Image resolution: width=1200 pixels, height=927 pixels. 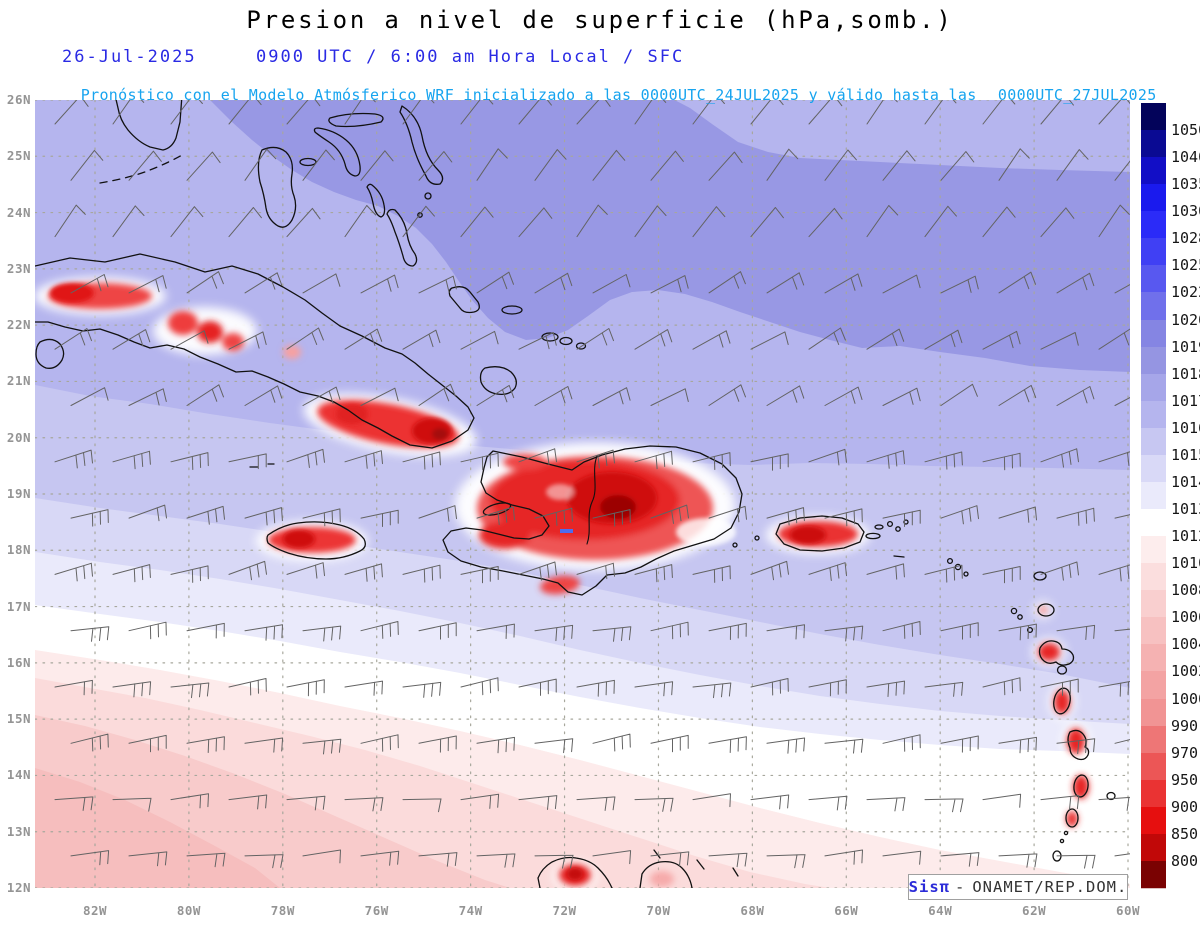 I want to click on lat-label: 12N, so click(x=18, y=887).